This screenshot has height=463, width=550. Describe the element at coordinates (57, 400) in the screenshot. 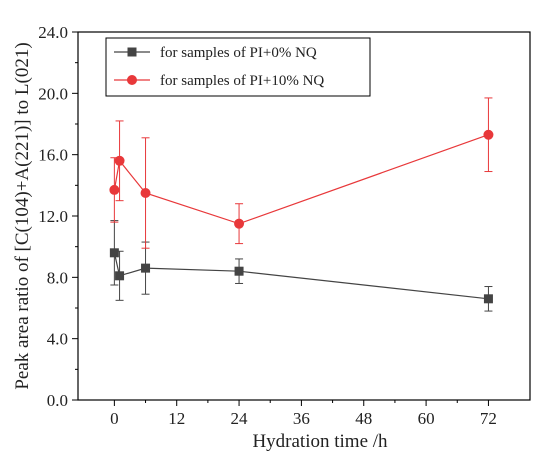

I see `y-tick-label: 0.0` at that location.